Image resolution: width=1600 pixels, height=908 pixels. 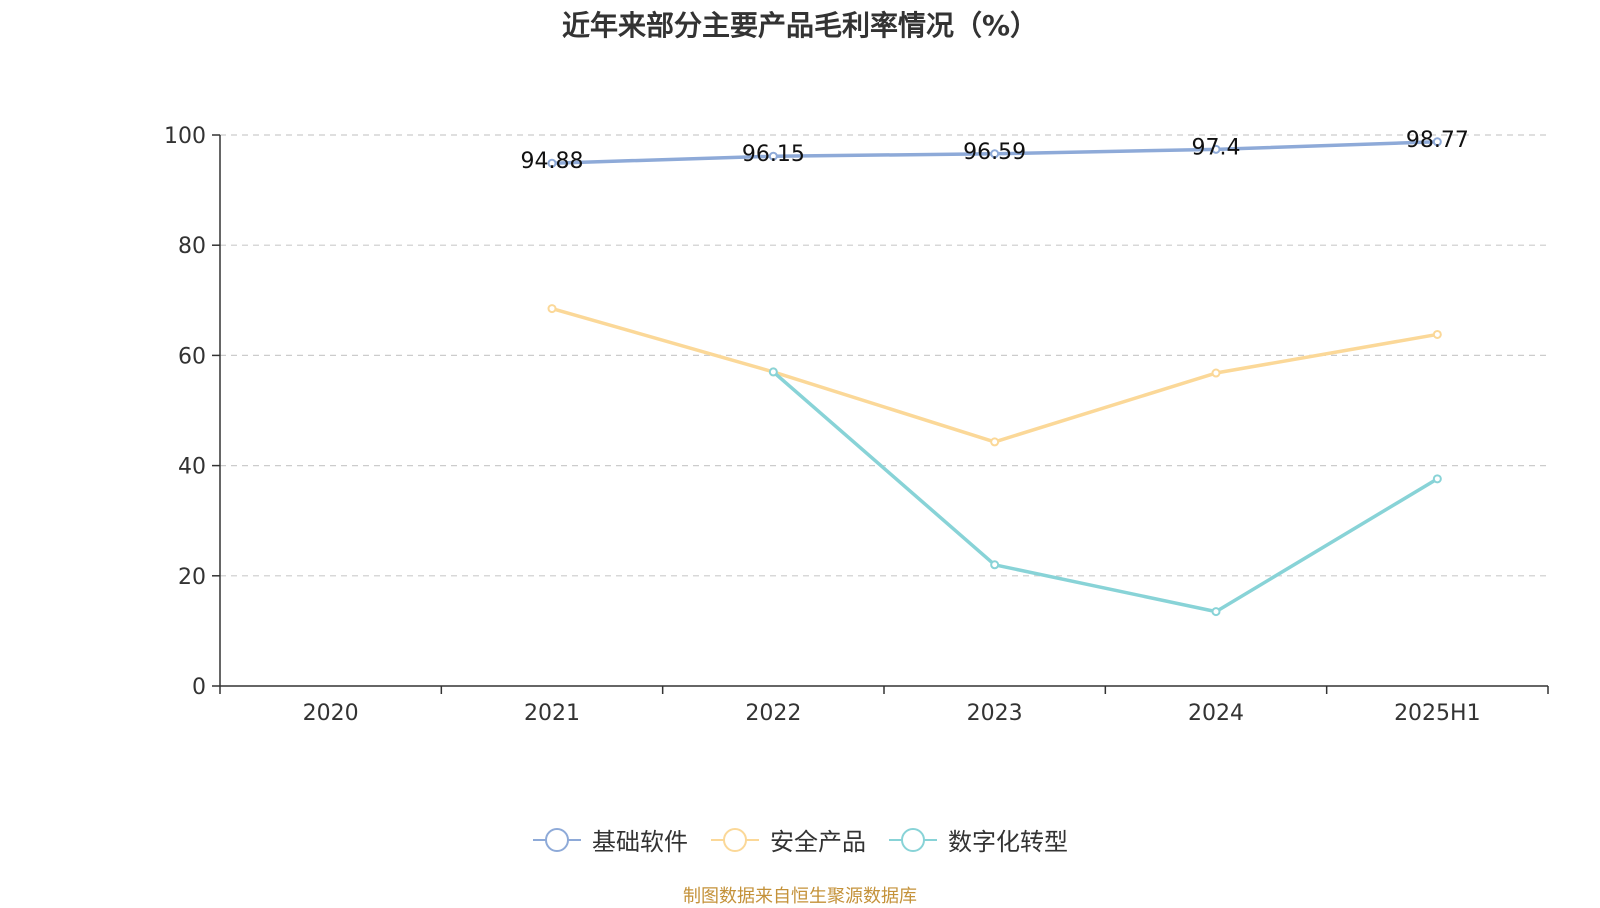 I want to click on legend-item: 基础软件, so click(x=610, y=839).